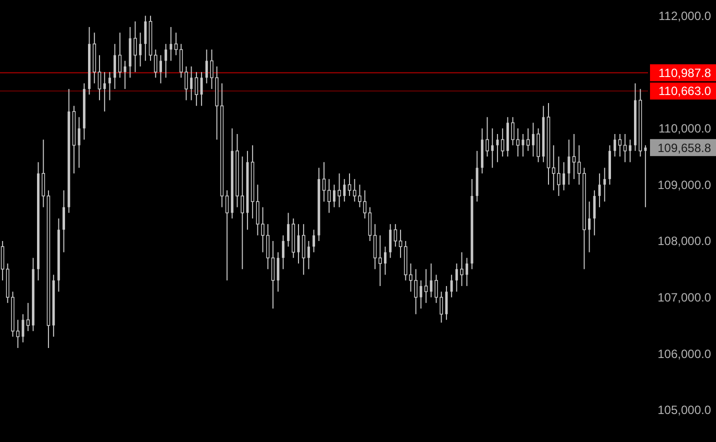  Describe the element at coordinates (685, 297) in the screenshot. I see `y-tick-label: 107,000.0` at that location.